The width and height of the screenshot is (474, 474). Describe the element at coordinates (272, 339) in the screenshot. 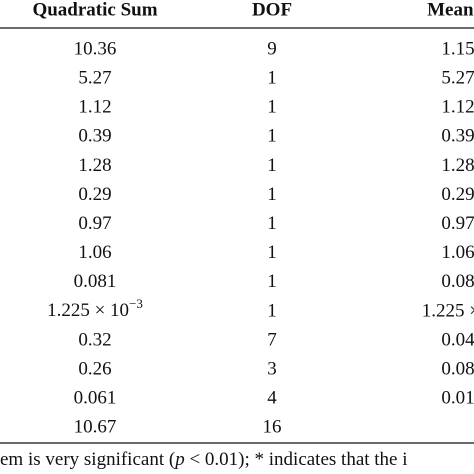

I see `cell: 7` at that location.